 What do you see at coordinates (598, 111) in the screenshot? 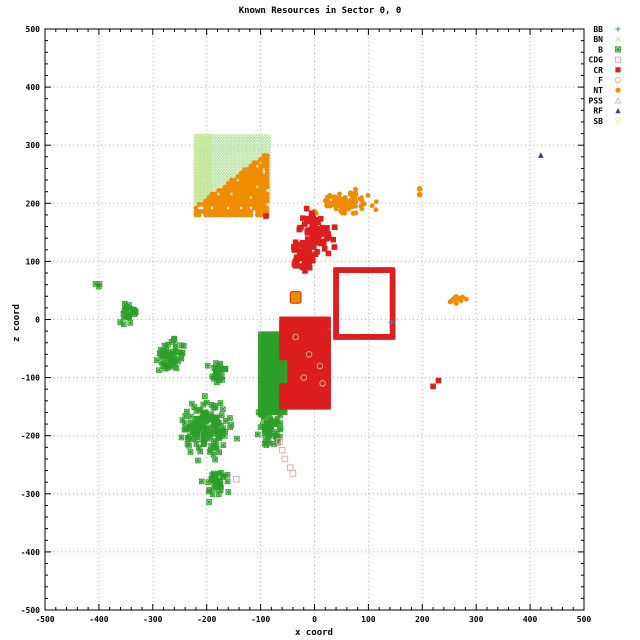
I see `legend-label: RF` at bounding box center [598, 111].